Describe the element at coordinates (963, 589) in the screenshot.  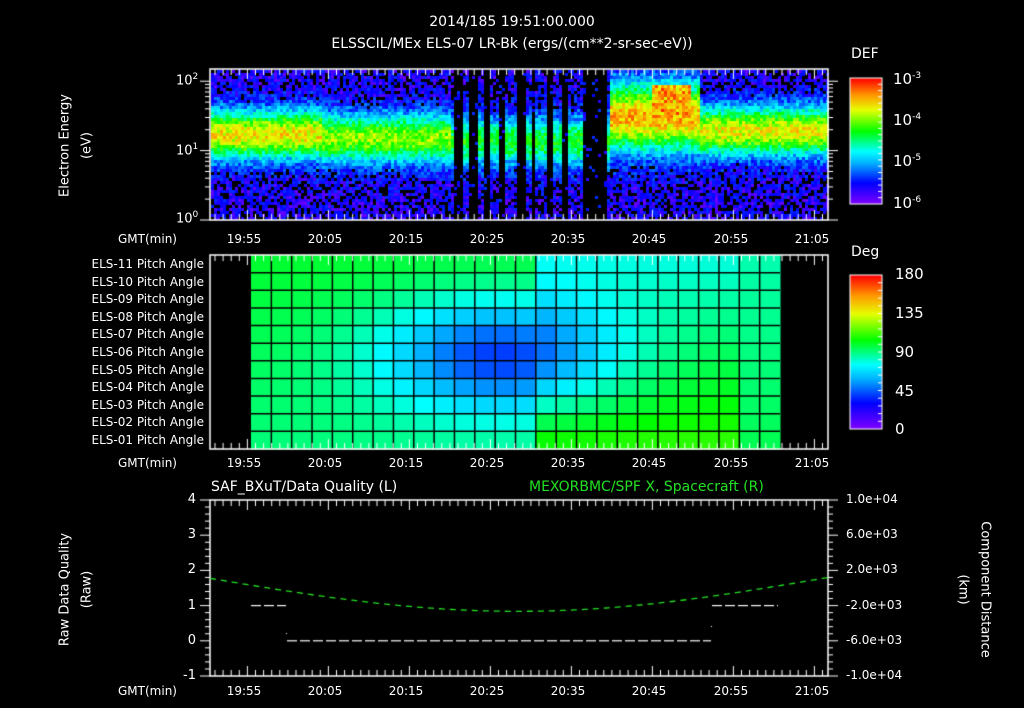
I see `distance-axis-unit: (km)` at that location.